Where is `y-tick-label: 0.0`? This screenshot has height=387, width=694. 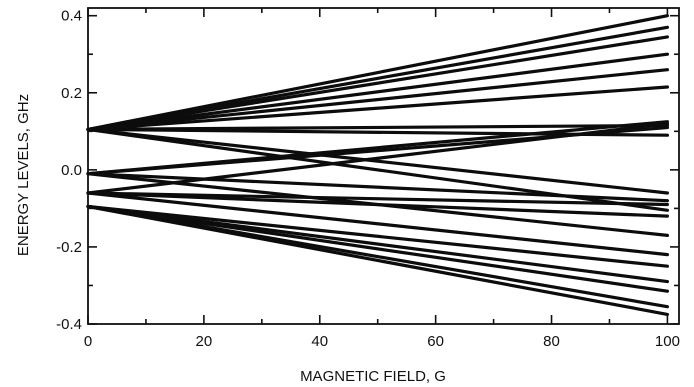
y-tick-label: 0.0 is located at coordinates (71, 170).